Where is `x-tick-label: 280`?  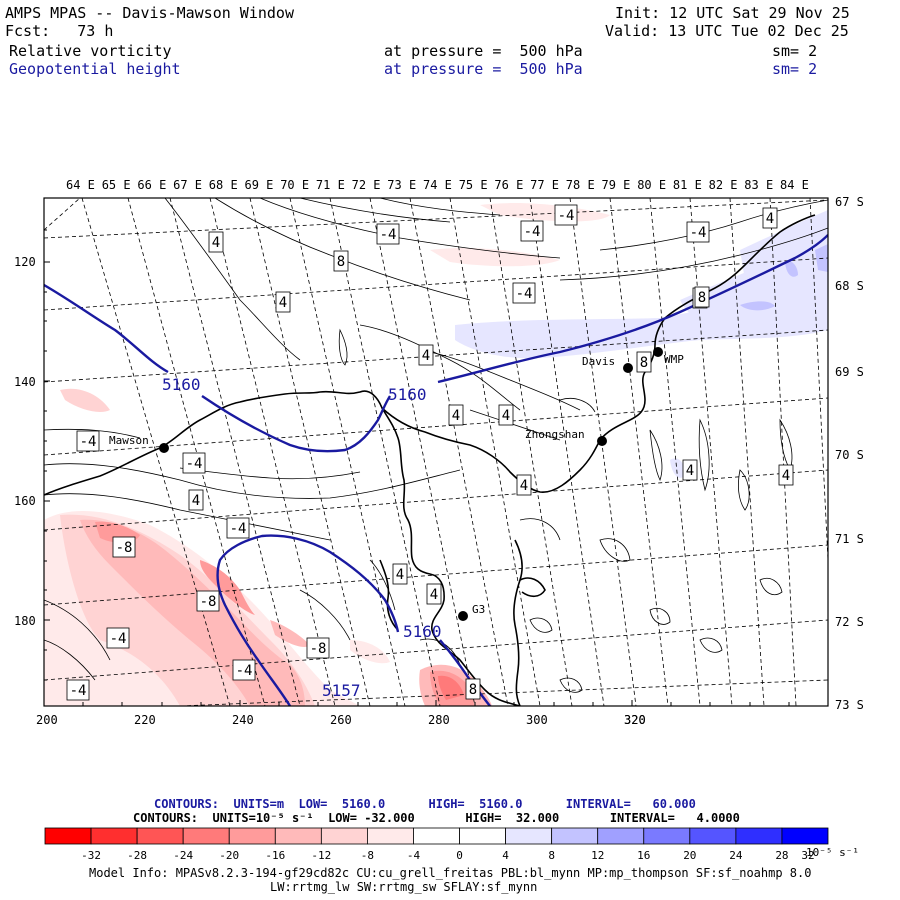 x-tick-label: 280 is located at coordinates (439, 720).